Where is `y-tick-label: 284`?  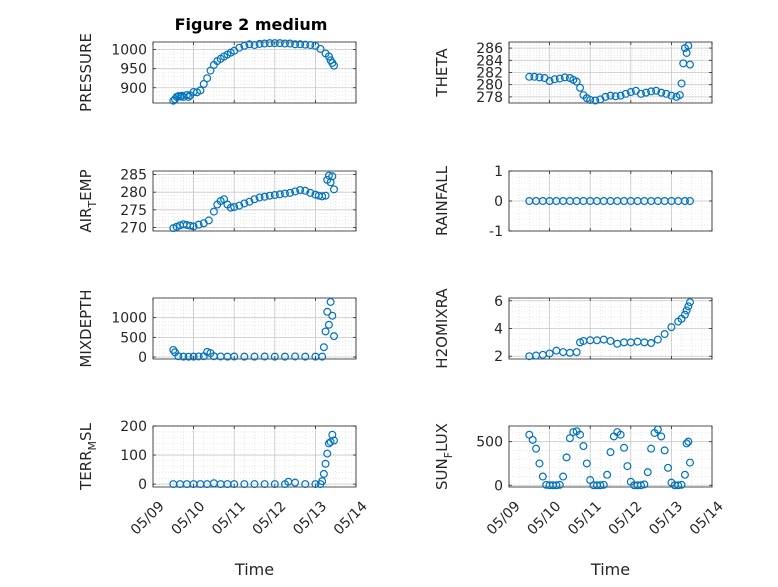
y-tick-label: 284 is located at coordinates (489, 61).